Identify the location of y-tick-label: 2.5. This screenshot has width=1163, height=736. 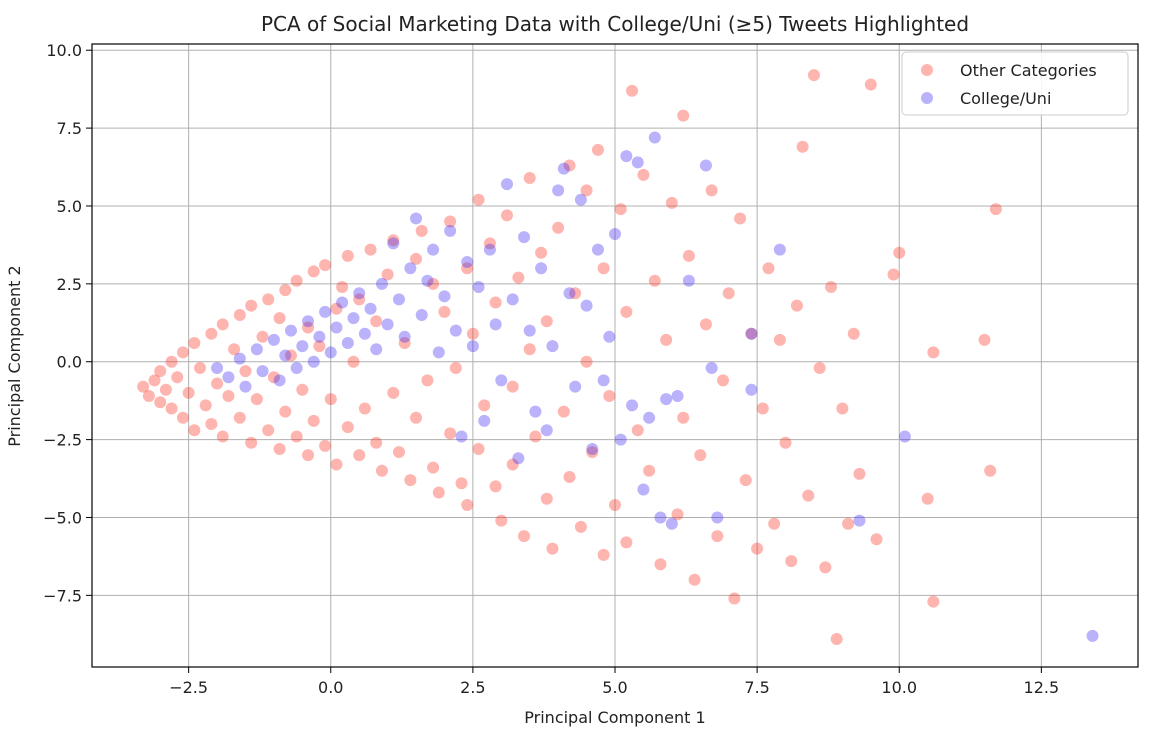
(69, 284).